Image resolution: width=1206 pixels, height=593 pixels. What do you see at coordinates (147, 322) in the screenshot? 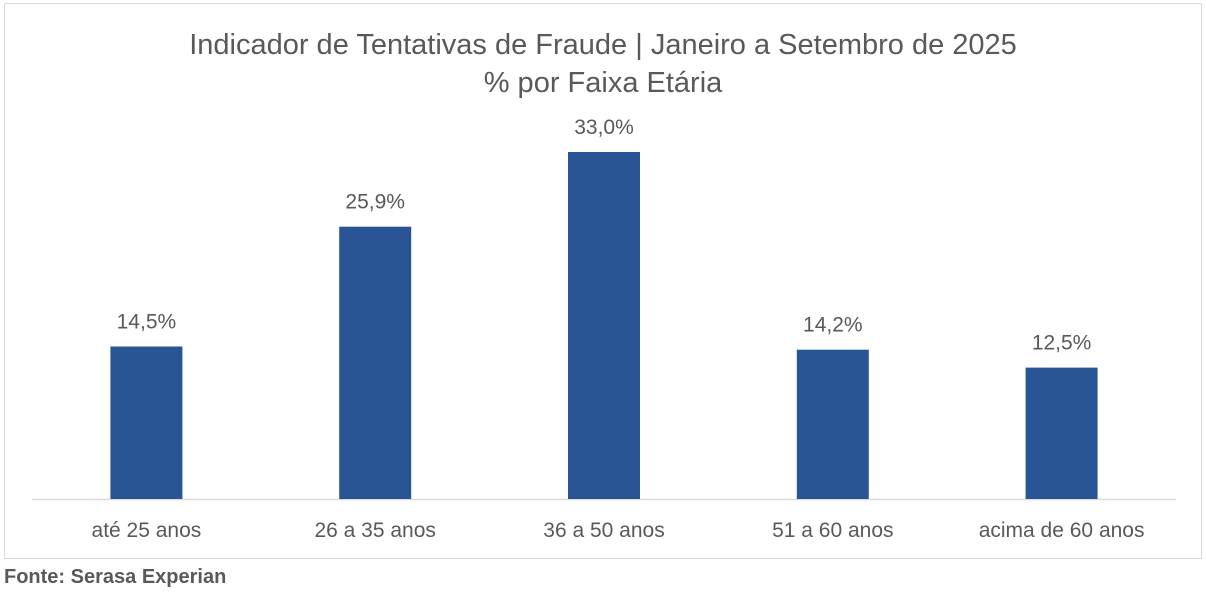
I see `data-label-0: 14,5%` at bounding box center [147, 322].